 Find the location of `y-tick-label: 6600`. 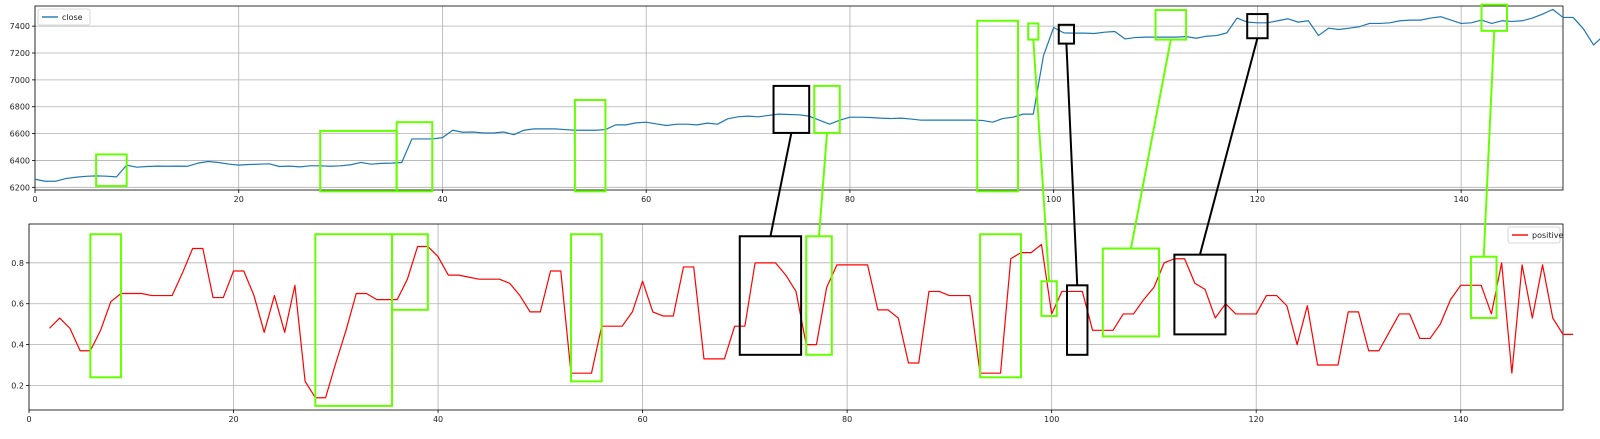

y-tick-label: 6600 is located at coordinates (20, 134).